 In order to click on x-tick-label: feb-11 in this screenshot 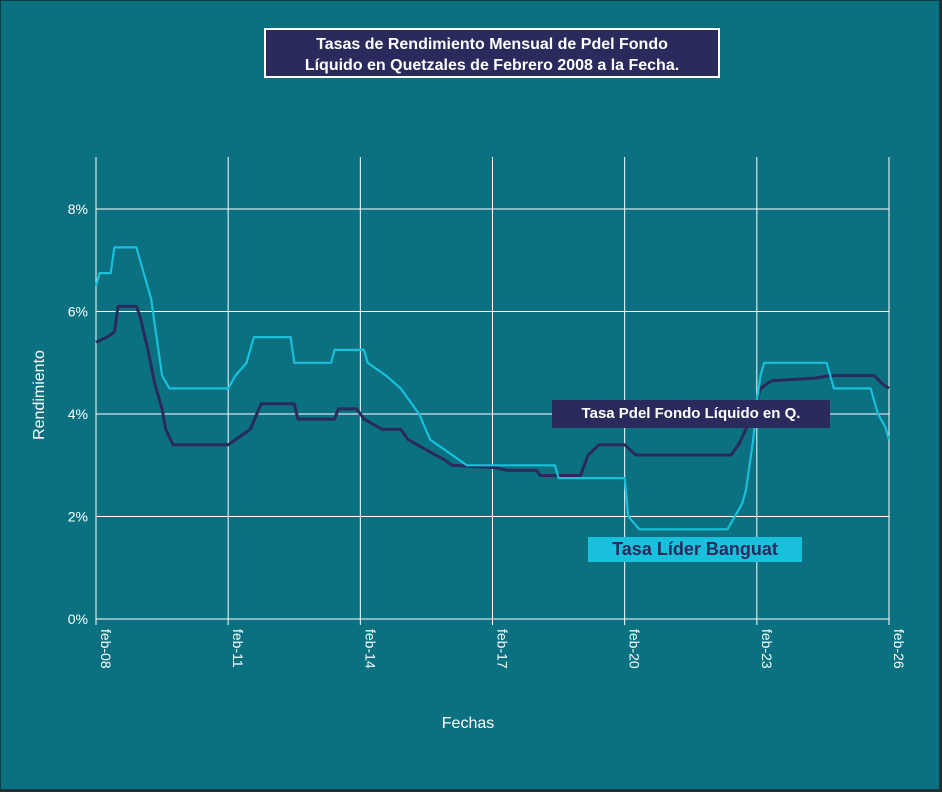, I will do `click(238, 648)`.